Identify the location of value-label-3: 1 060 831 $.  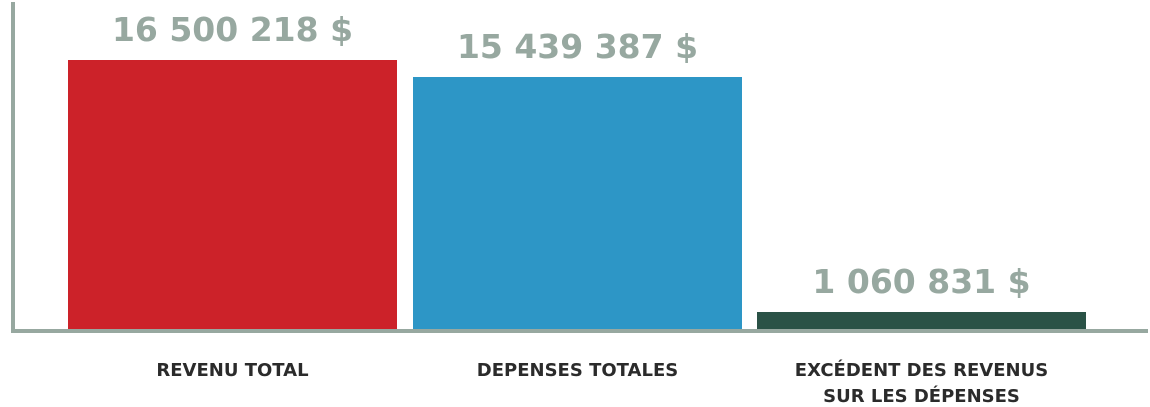
(921, 281).